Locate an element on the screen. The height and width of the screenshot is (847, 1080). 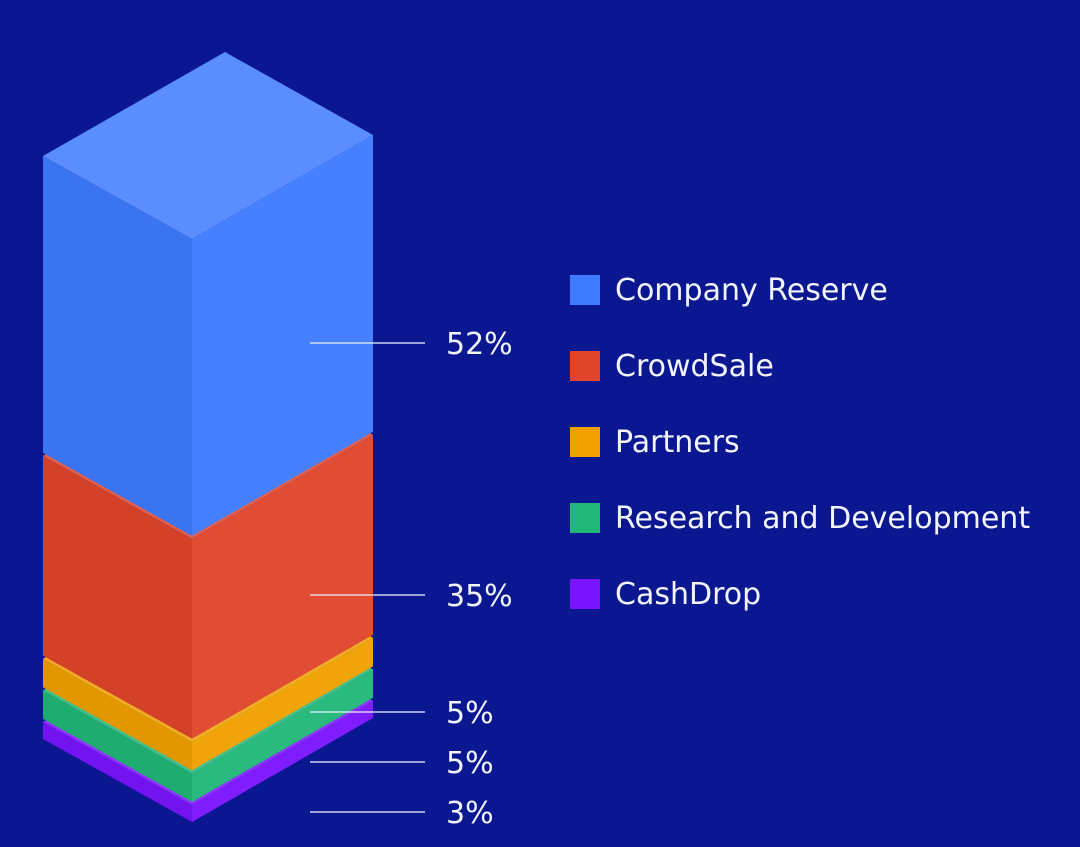
legend-item-cashdrop: CashDrop is located at coordinates (800, 594).